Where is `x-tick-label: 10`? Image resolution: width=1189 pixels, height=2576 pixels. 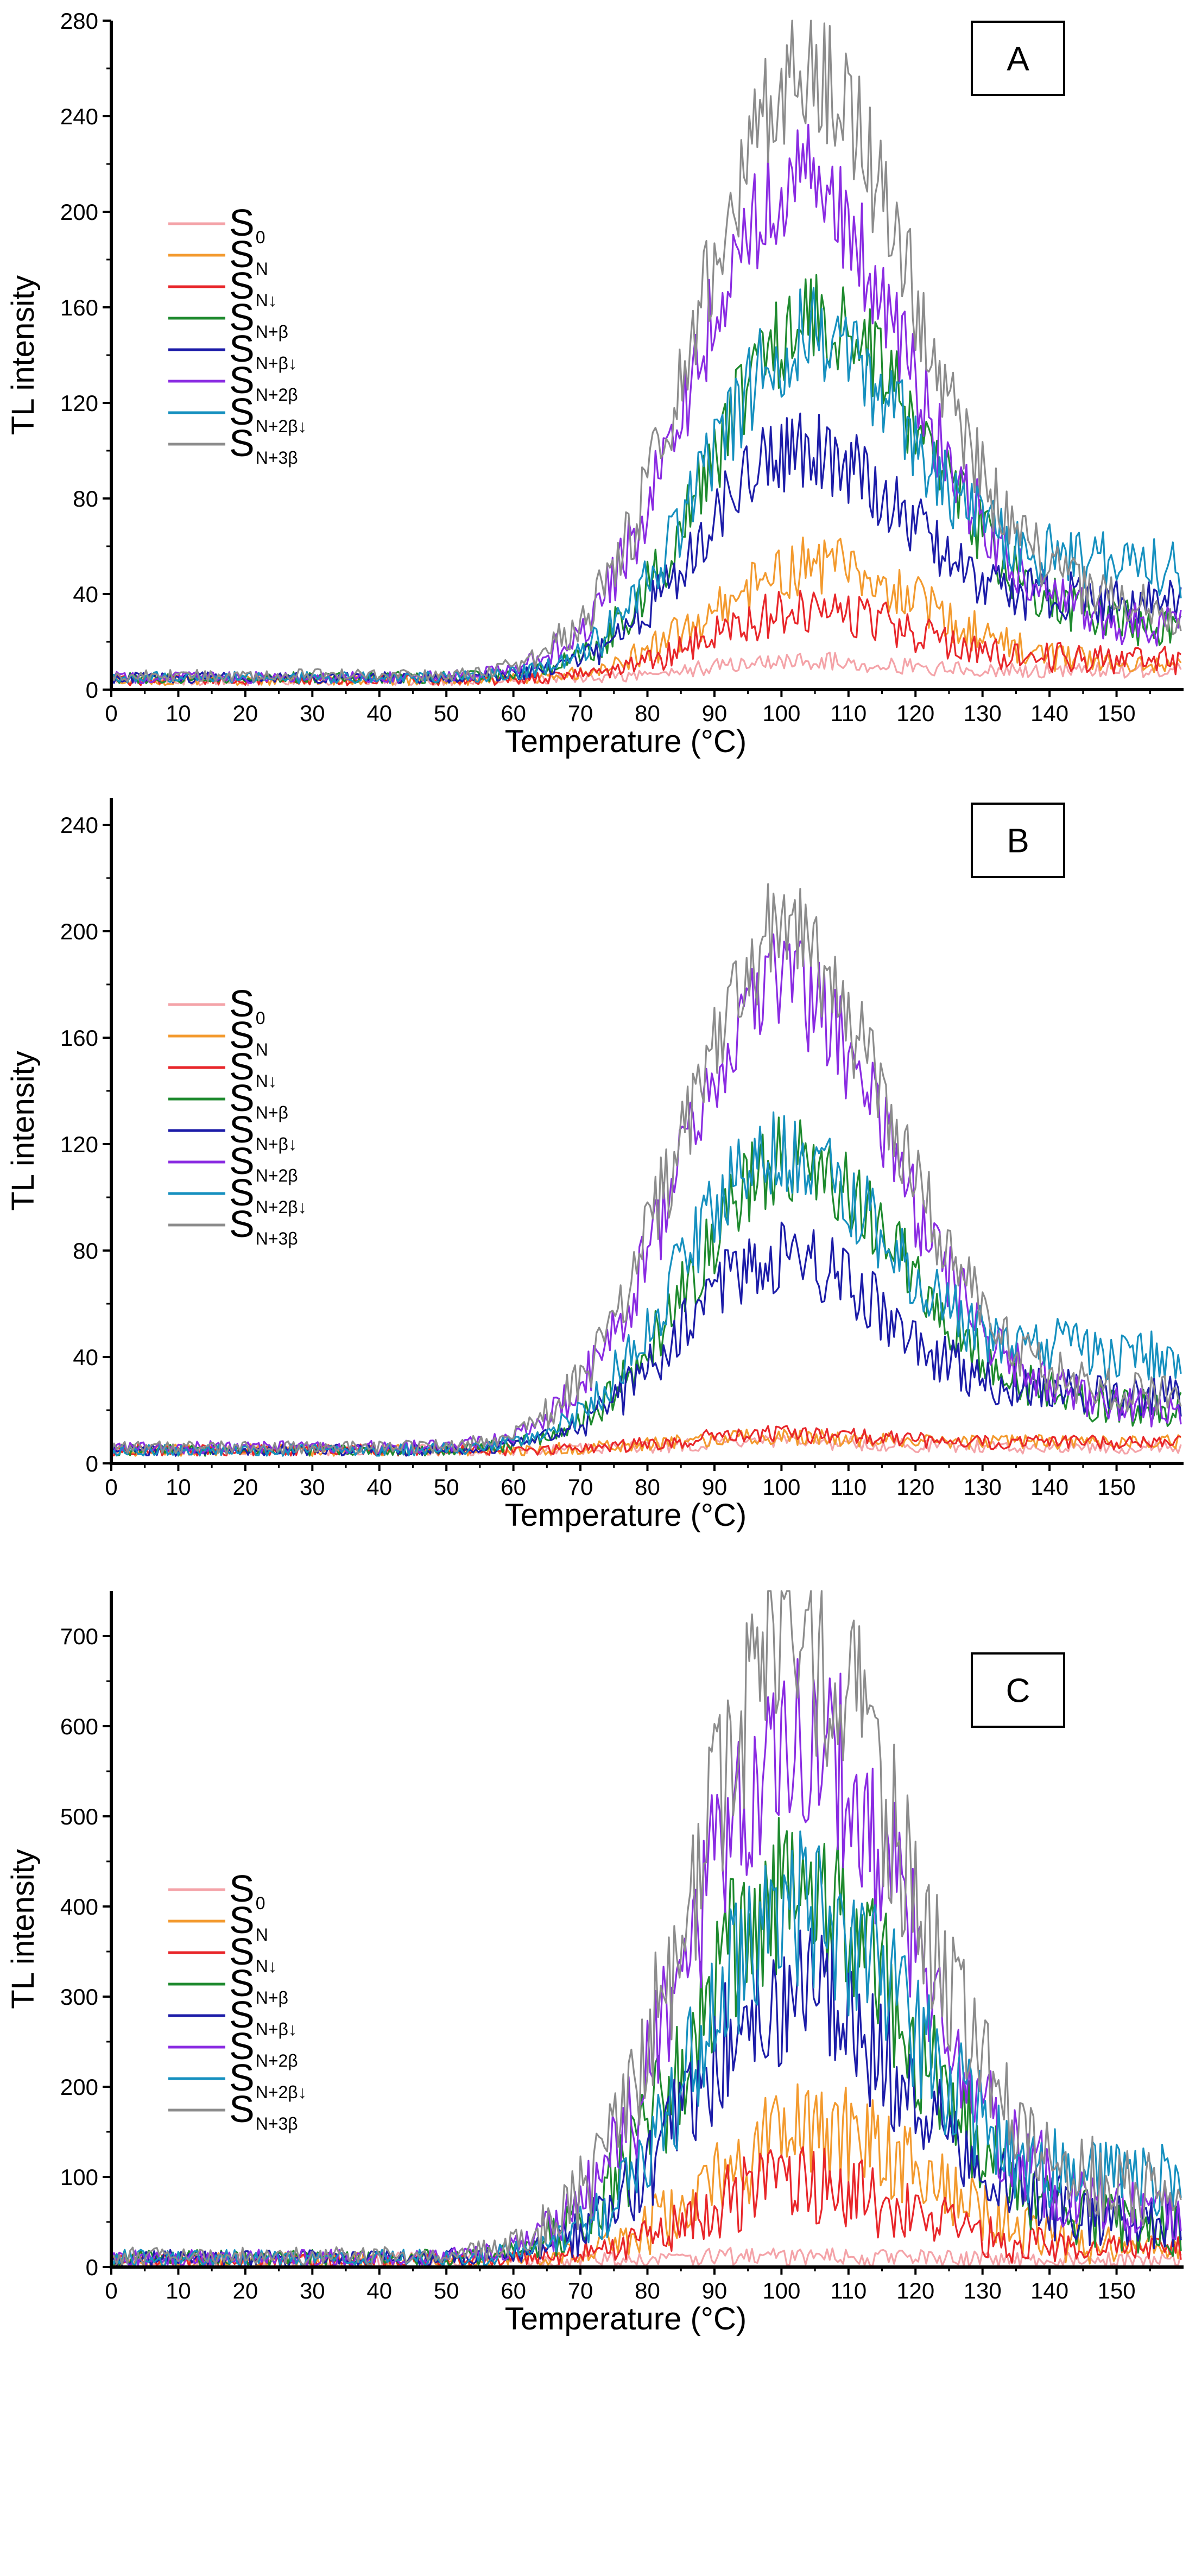 x-tick-label: 10 is located at coordinates (178, 1487).